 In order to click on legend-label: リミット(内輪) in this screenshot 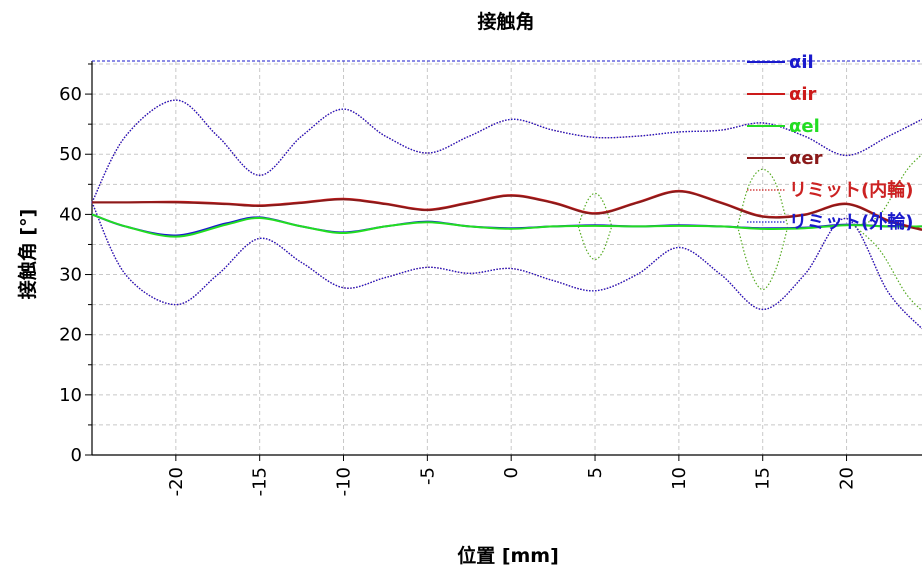, I will do `click(851, 190)`.